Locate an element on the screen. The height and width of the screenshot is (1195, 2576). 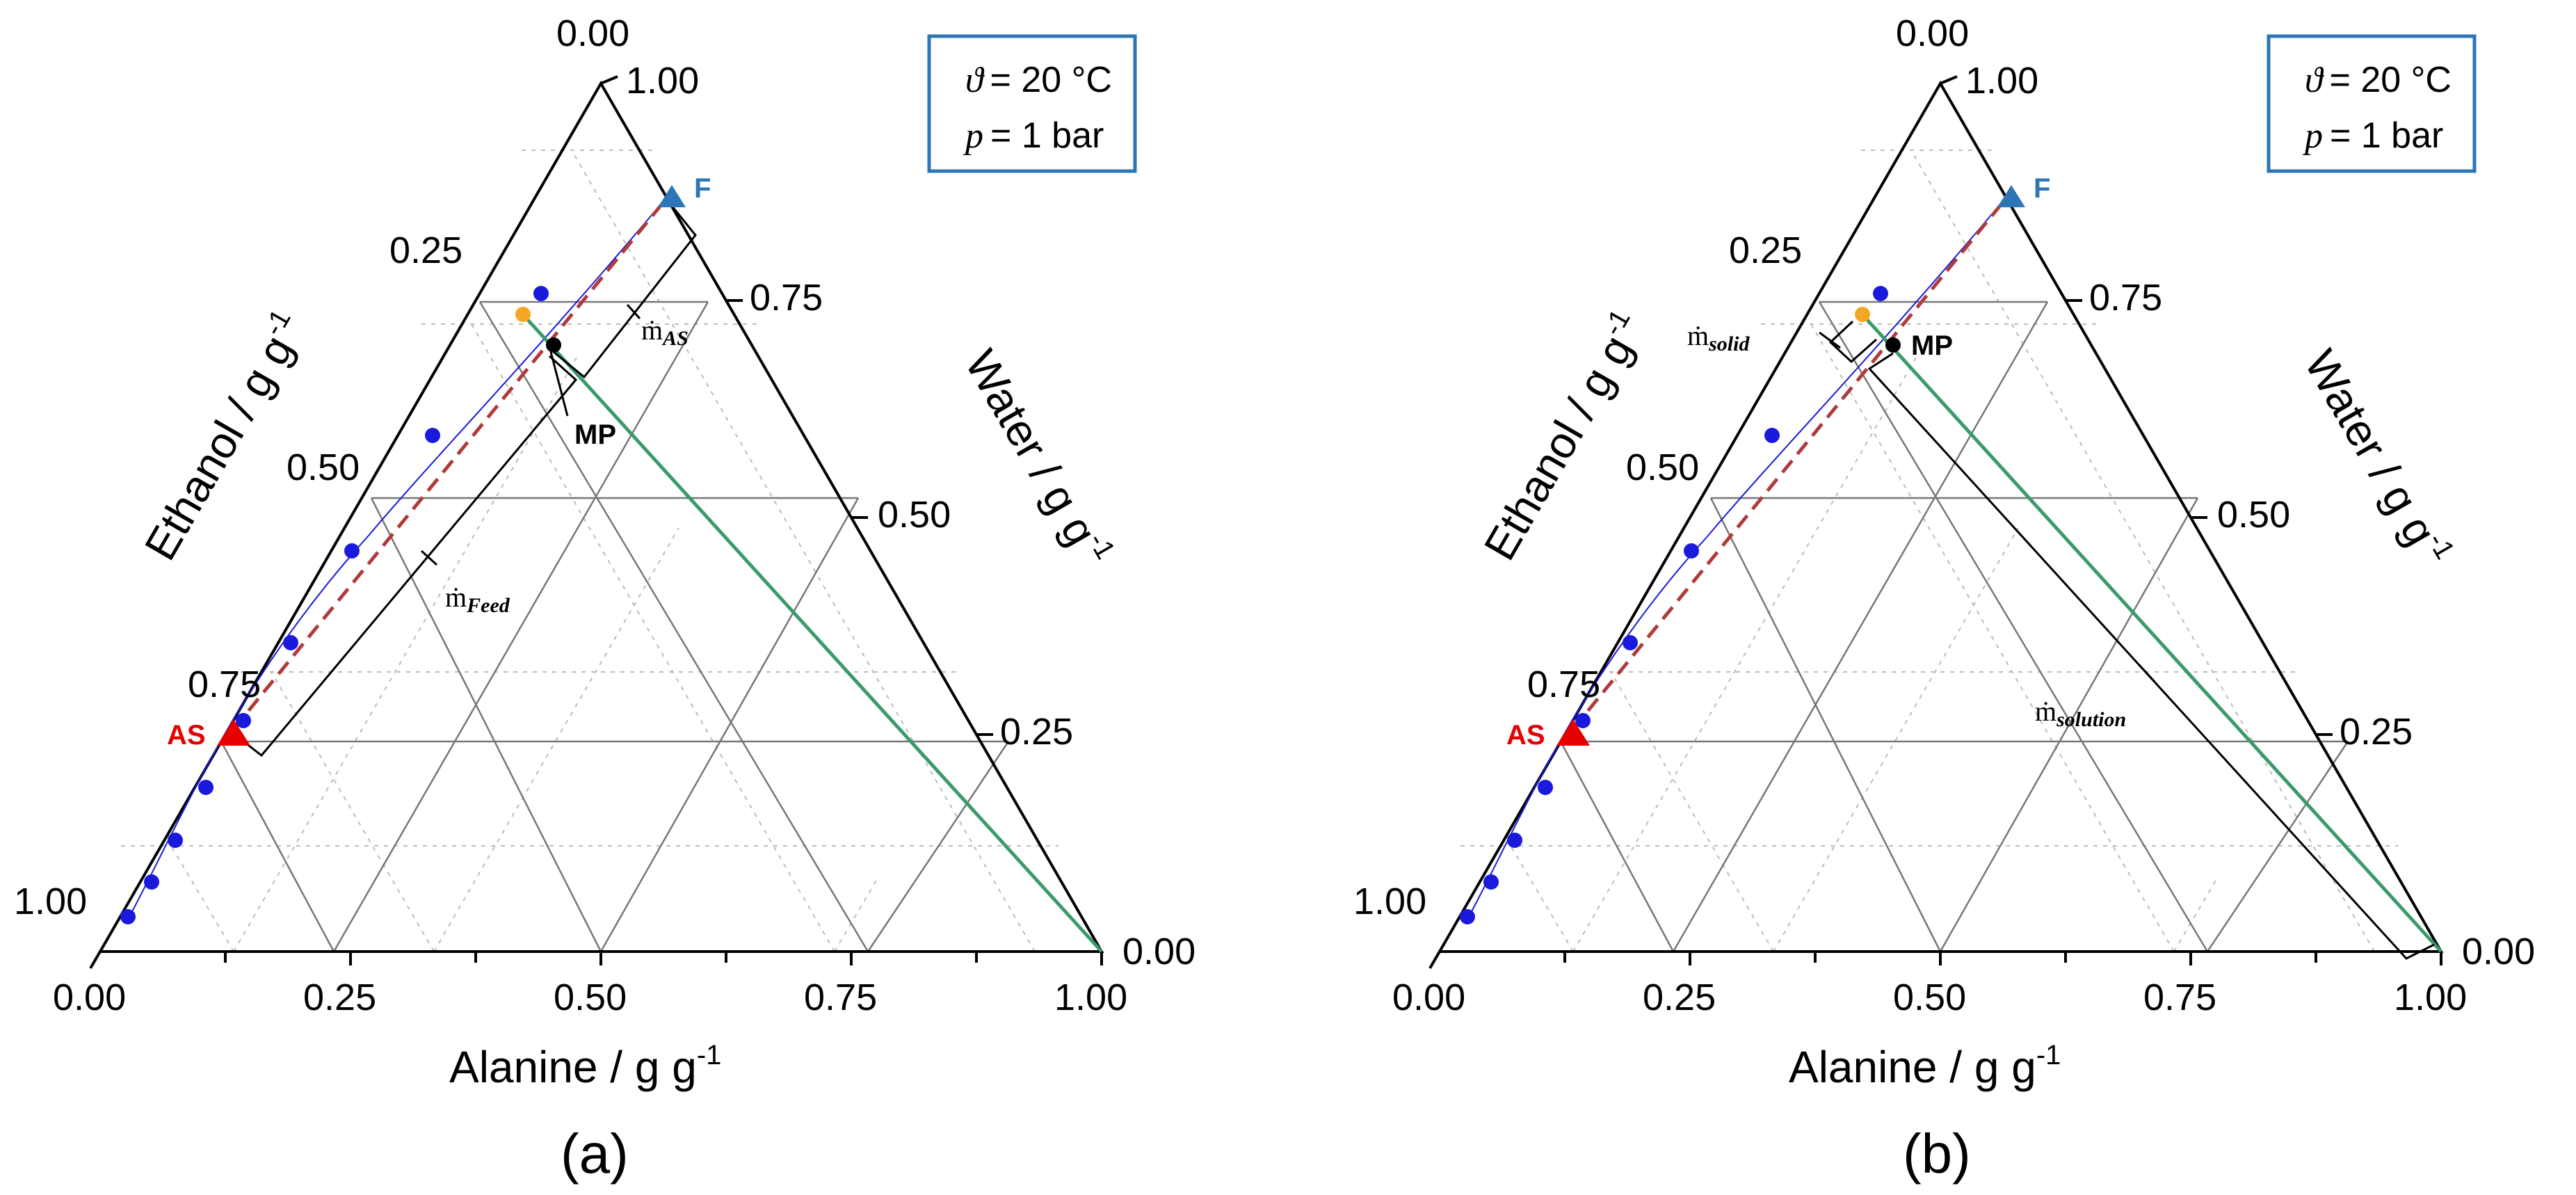
tick-r3-b: 0.25 is located at coordinates (2376, 732).